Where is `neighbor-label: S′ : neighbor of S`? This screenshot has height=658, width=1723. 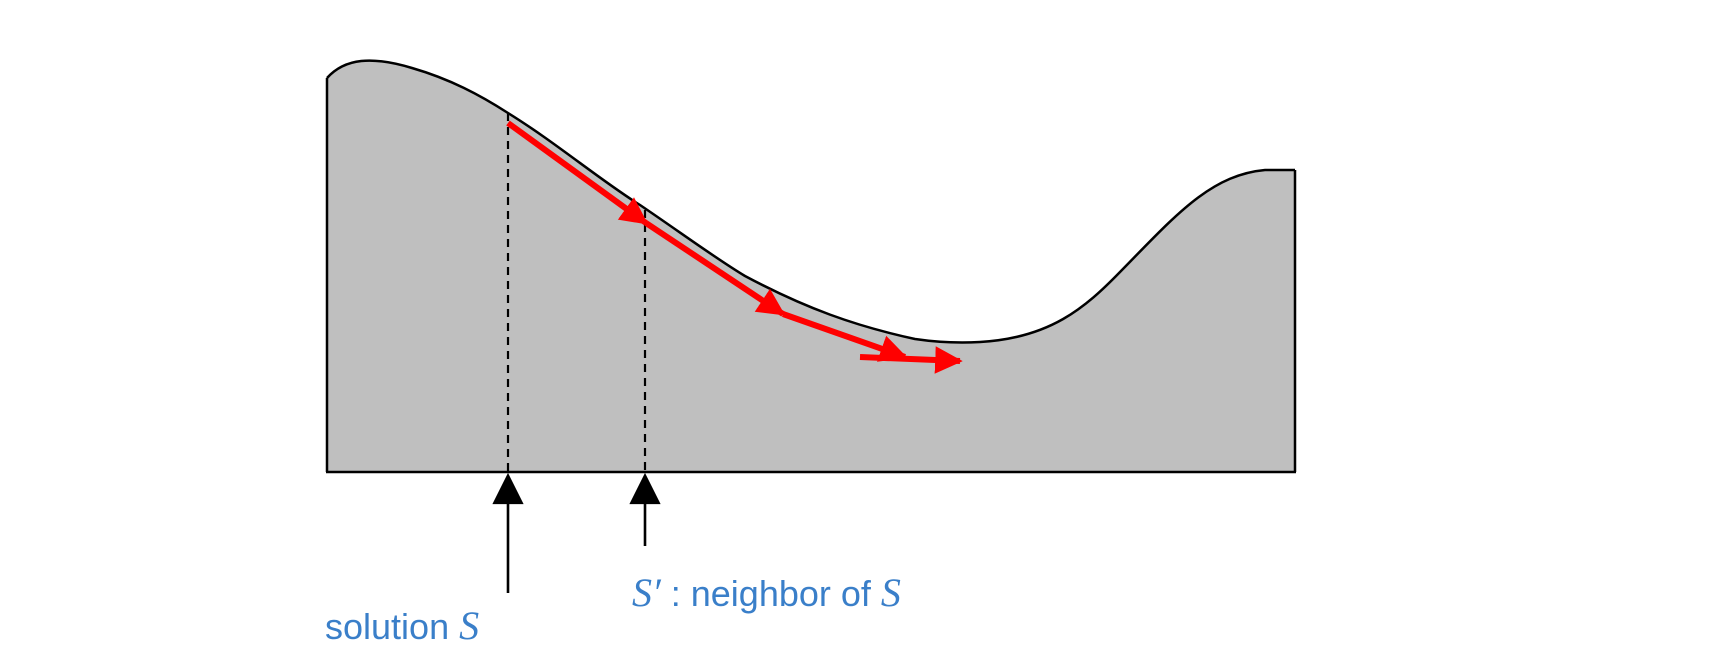
neighbor-label: S′ : neighbor of S is located at coordinates (766, 593).